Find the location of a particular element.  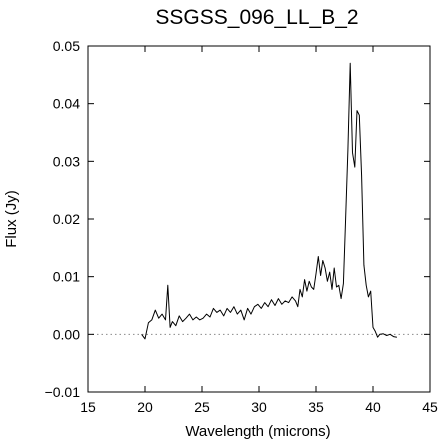

x-tick-label: 45 is located at coordinates (430, 407).